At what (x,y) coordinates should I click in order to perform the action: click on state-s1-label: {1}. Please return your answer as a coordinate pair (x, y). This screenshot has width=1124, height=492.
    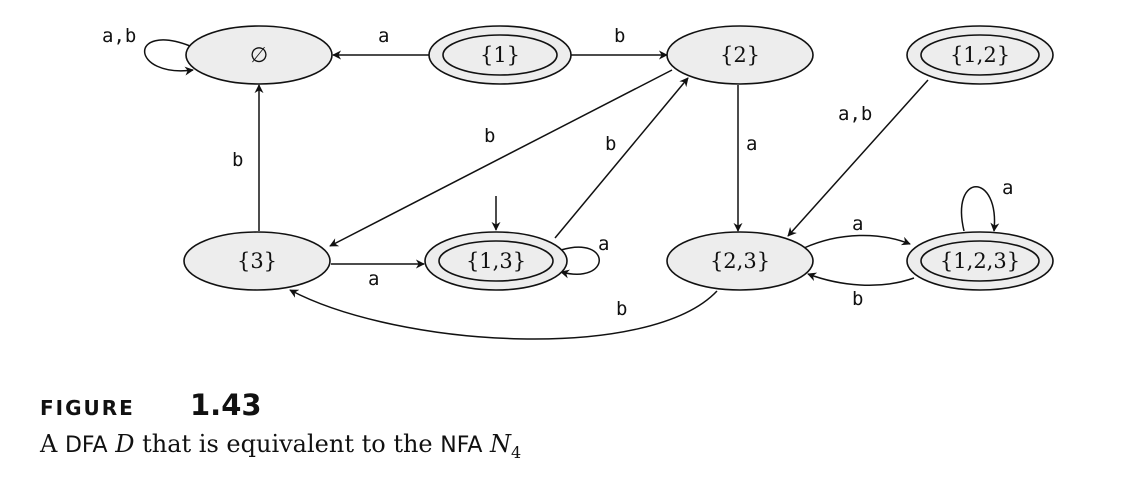
    Looking at the image, I should click on (500, 55).